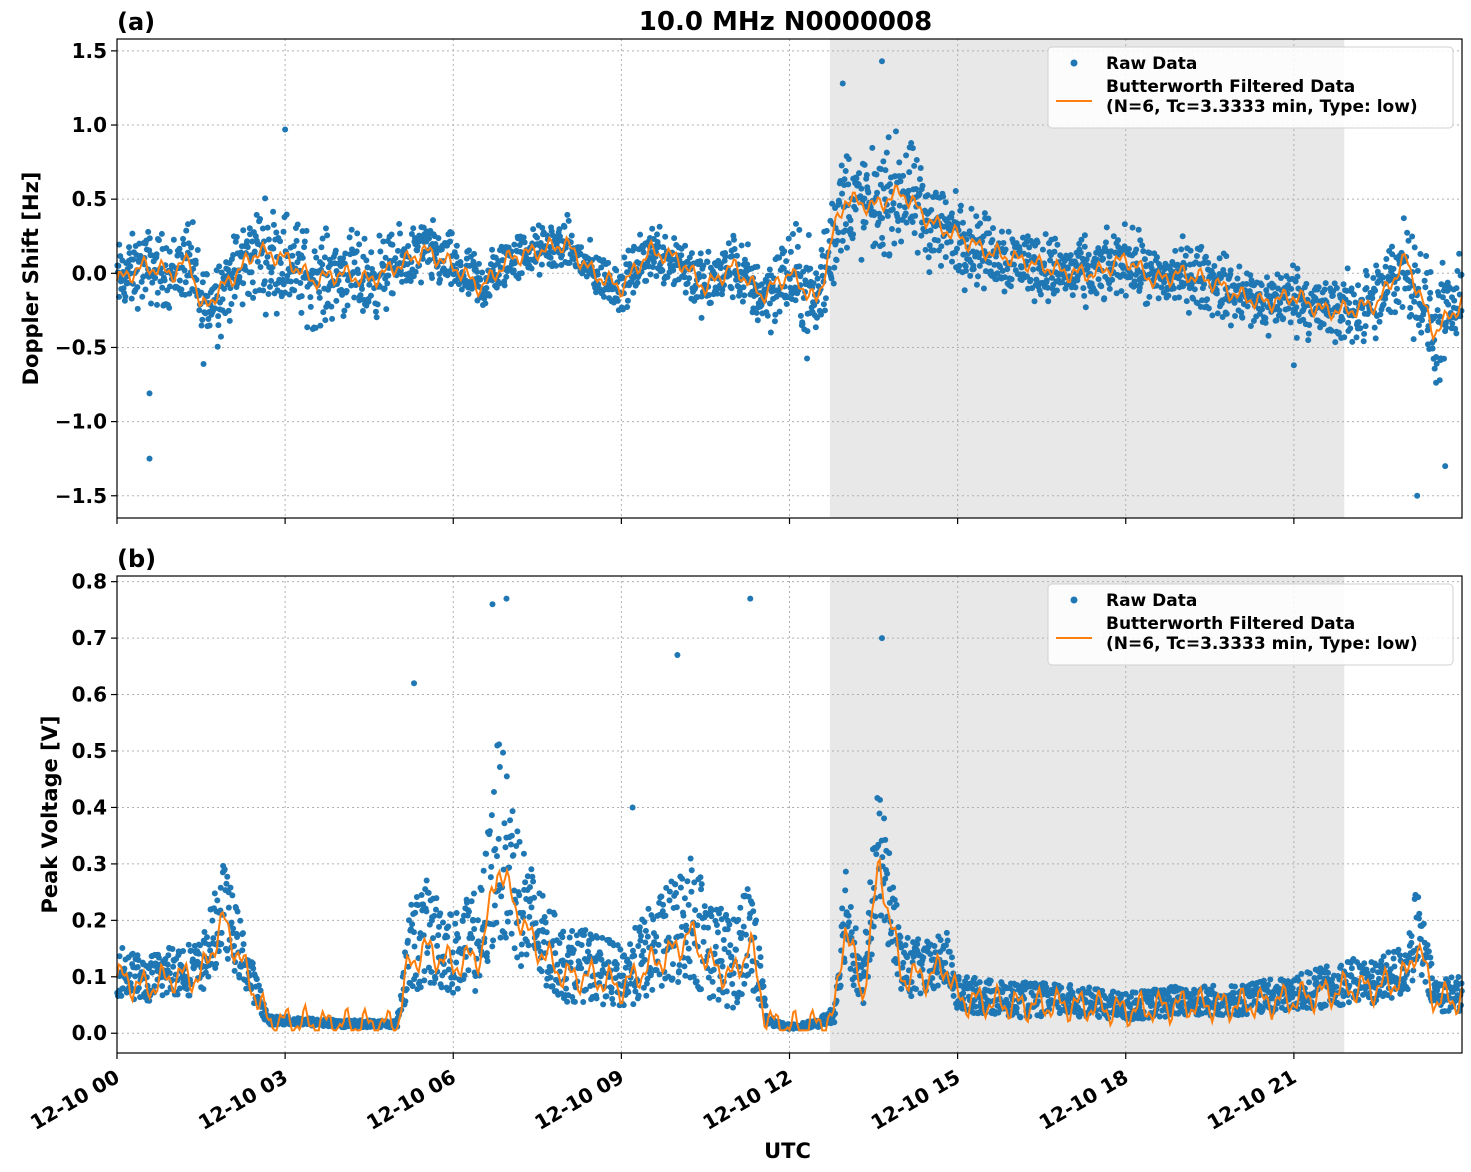 This screenshot has width=1471, height=1172. What do you see at coordinates (81, 422) in the screenshot?
I see `y-tick-label: −1.0` at bounding box center [81, 422].